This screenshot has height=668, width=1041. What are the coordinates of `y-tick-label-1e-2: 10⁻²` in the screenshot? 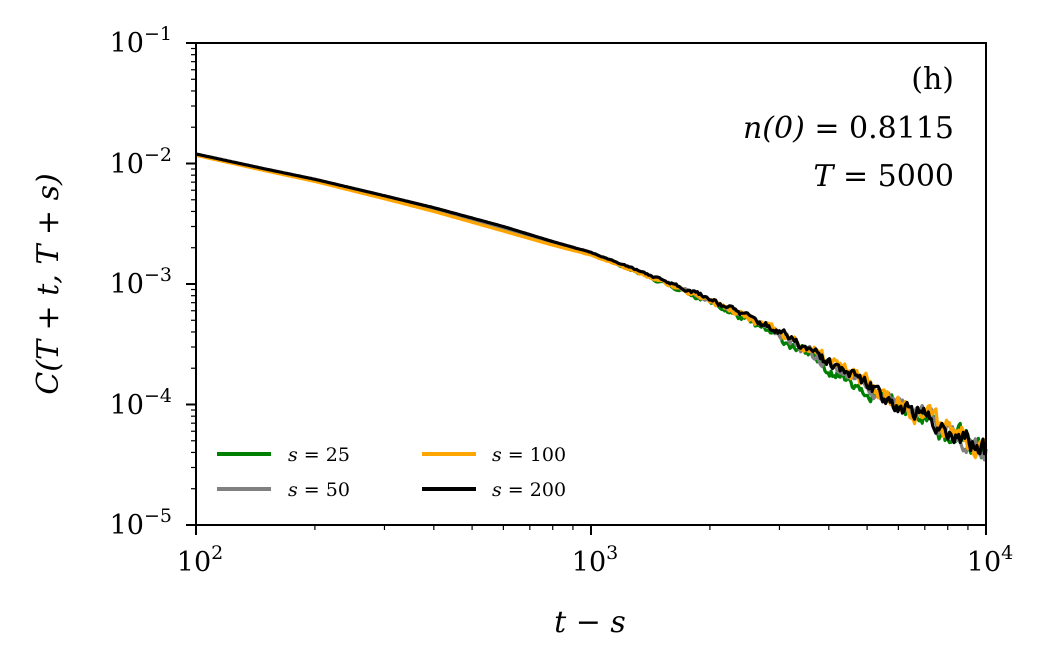 It's located at (141, 162).